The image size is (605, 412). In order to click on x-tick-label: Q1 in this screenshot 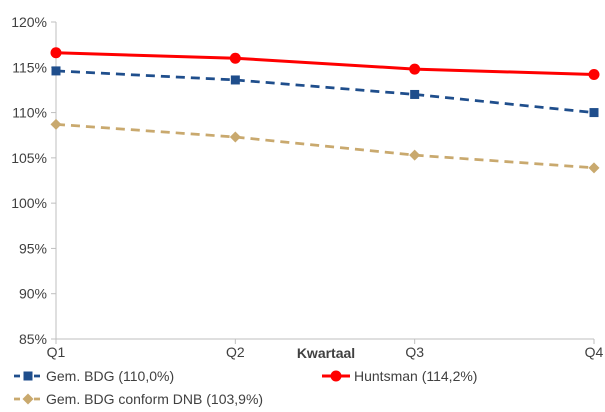, I will do `click(56, 352)`.